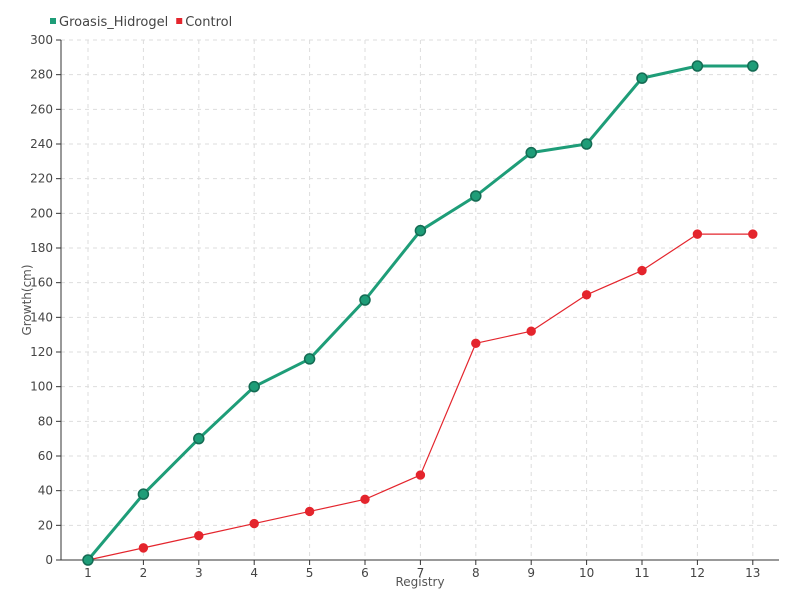 The image size is (800, 600). What do you see at coordinates (41, 352) in the screenshot?
I see `y-tick-label: 120` at bounding box center [41, 352].